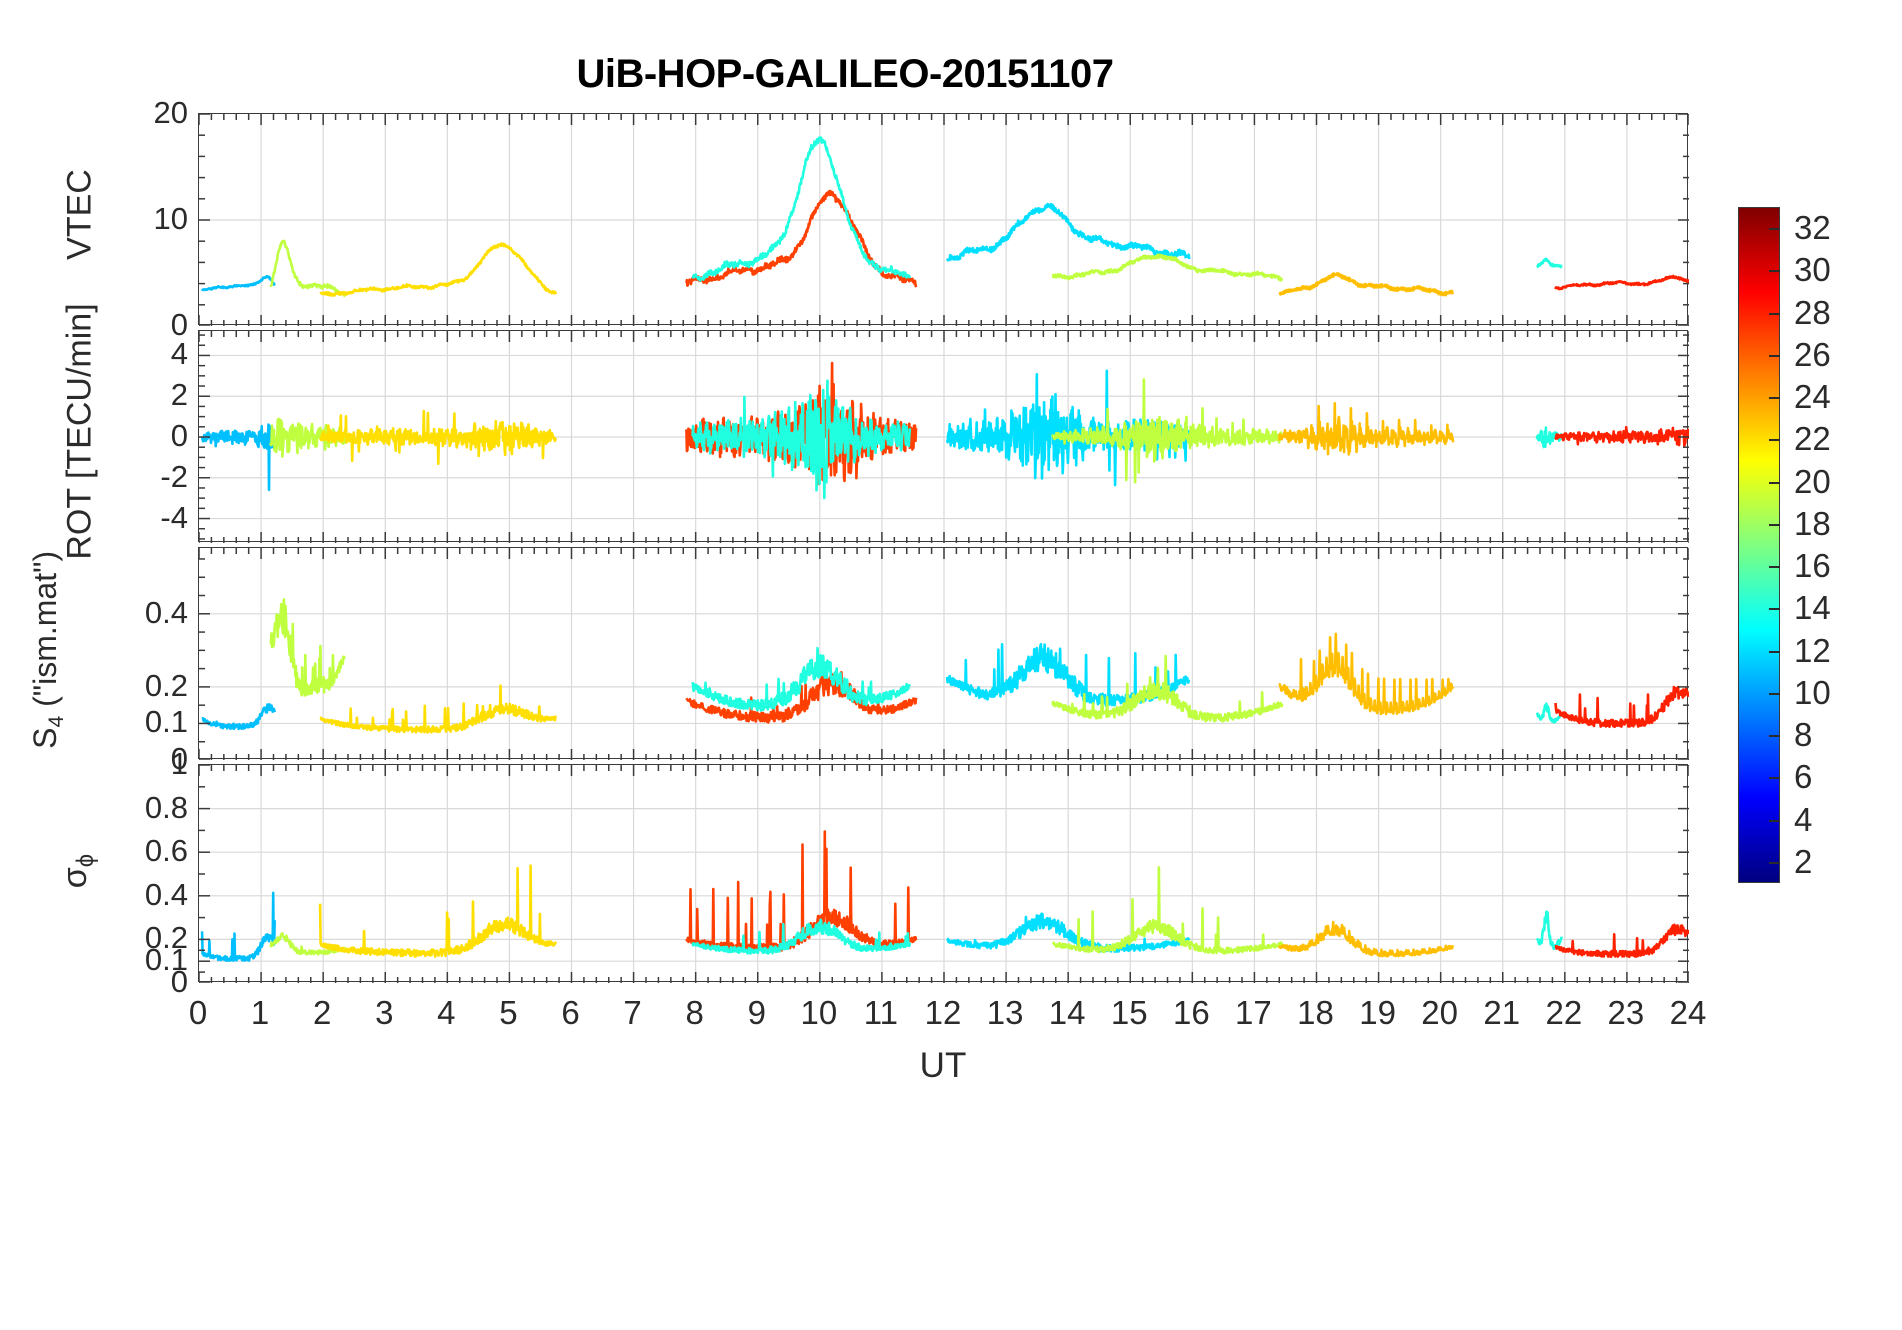  I want to click on xtick-11: 11, so click(881, 1012).